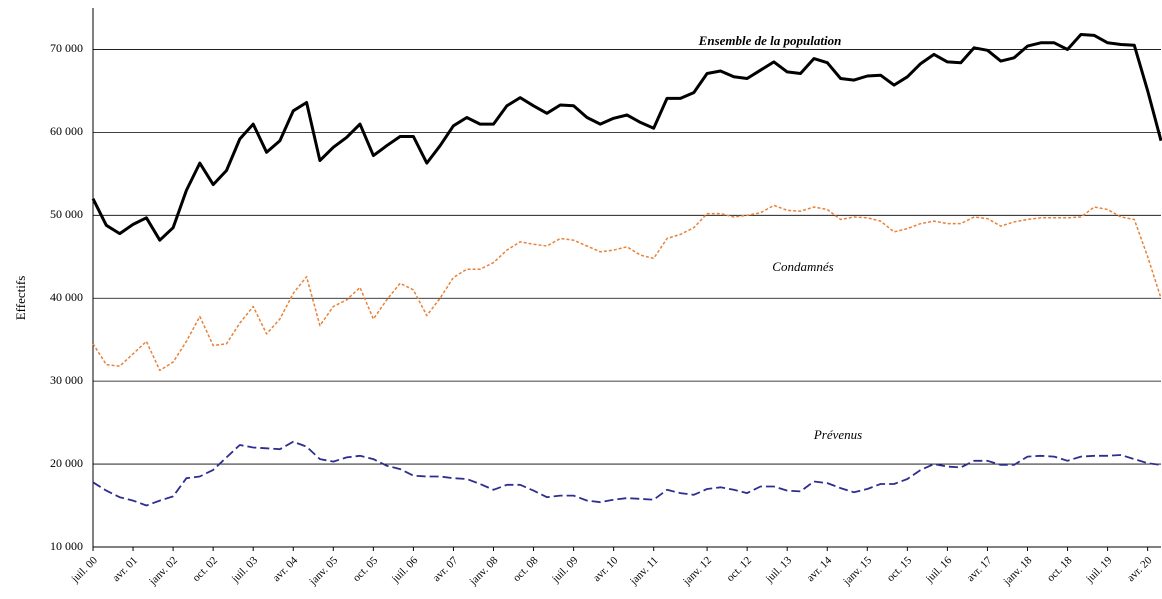 This screenshot has width=1162, height=599. Describe the element at coordinates (627, 473) in the screenshot. I see `series-line` at that location.